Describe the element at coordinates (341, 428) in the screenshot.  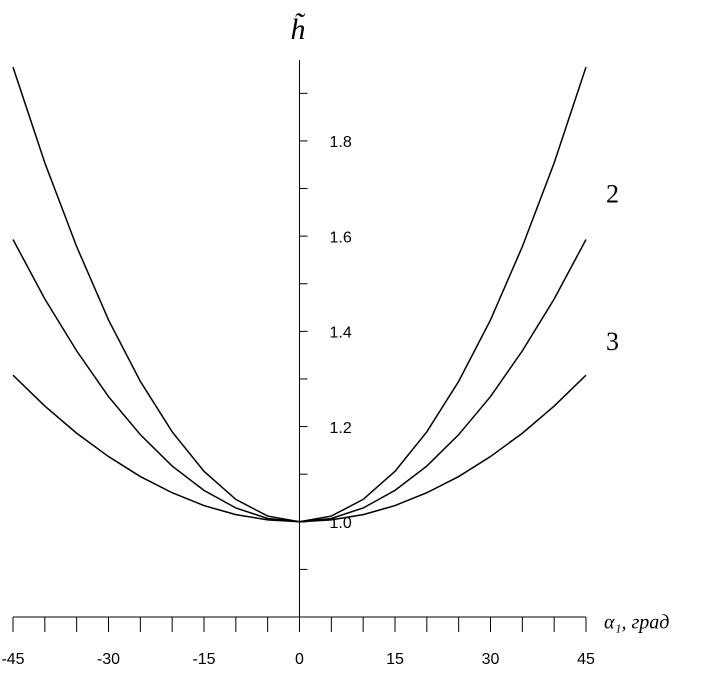
I see `y-tick-label: 1.2` at that location.